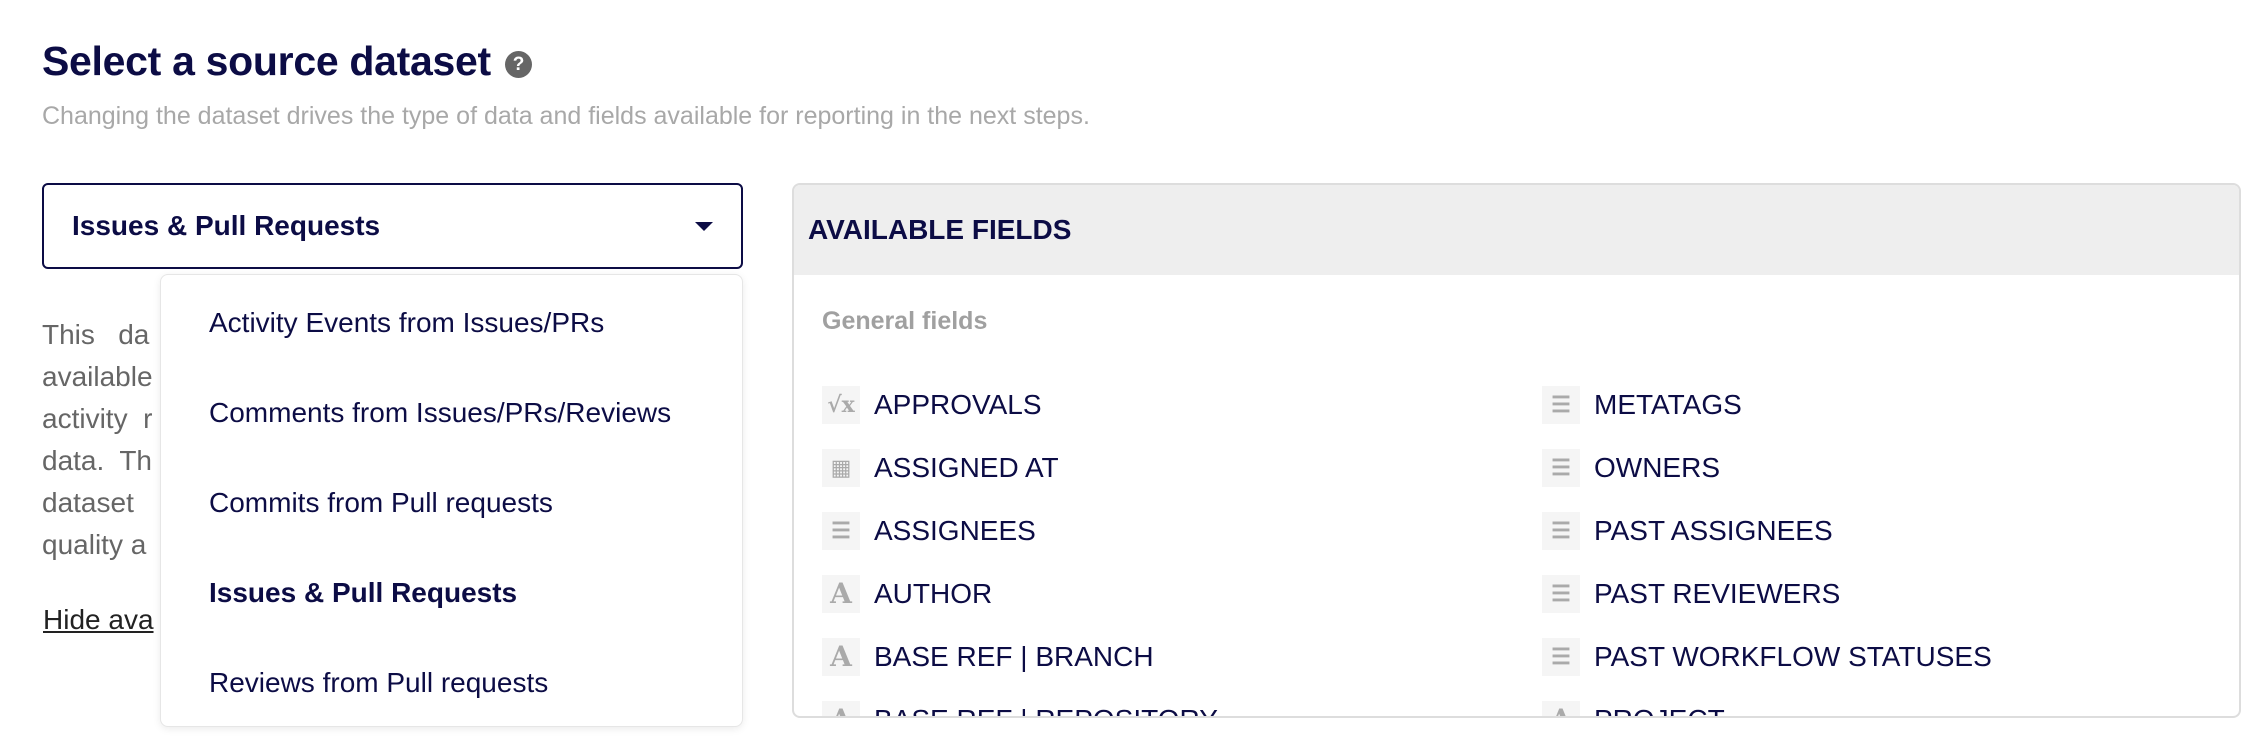  I want to click on dataset-select: Issues & Pull Requests, so click(392, 226).